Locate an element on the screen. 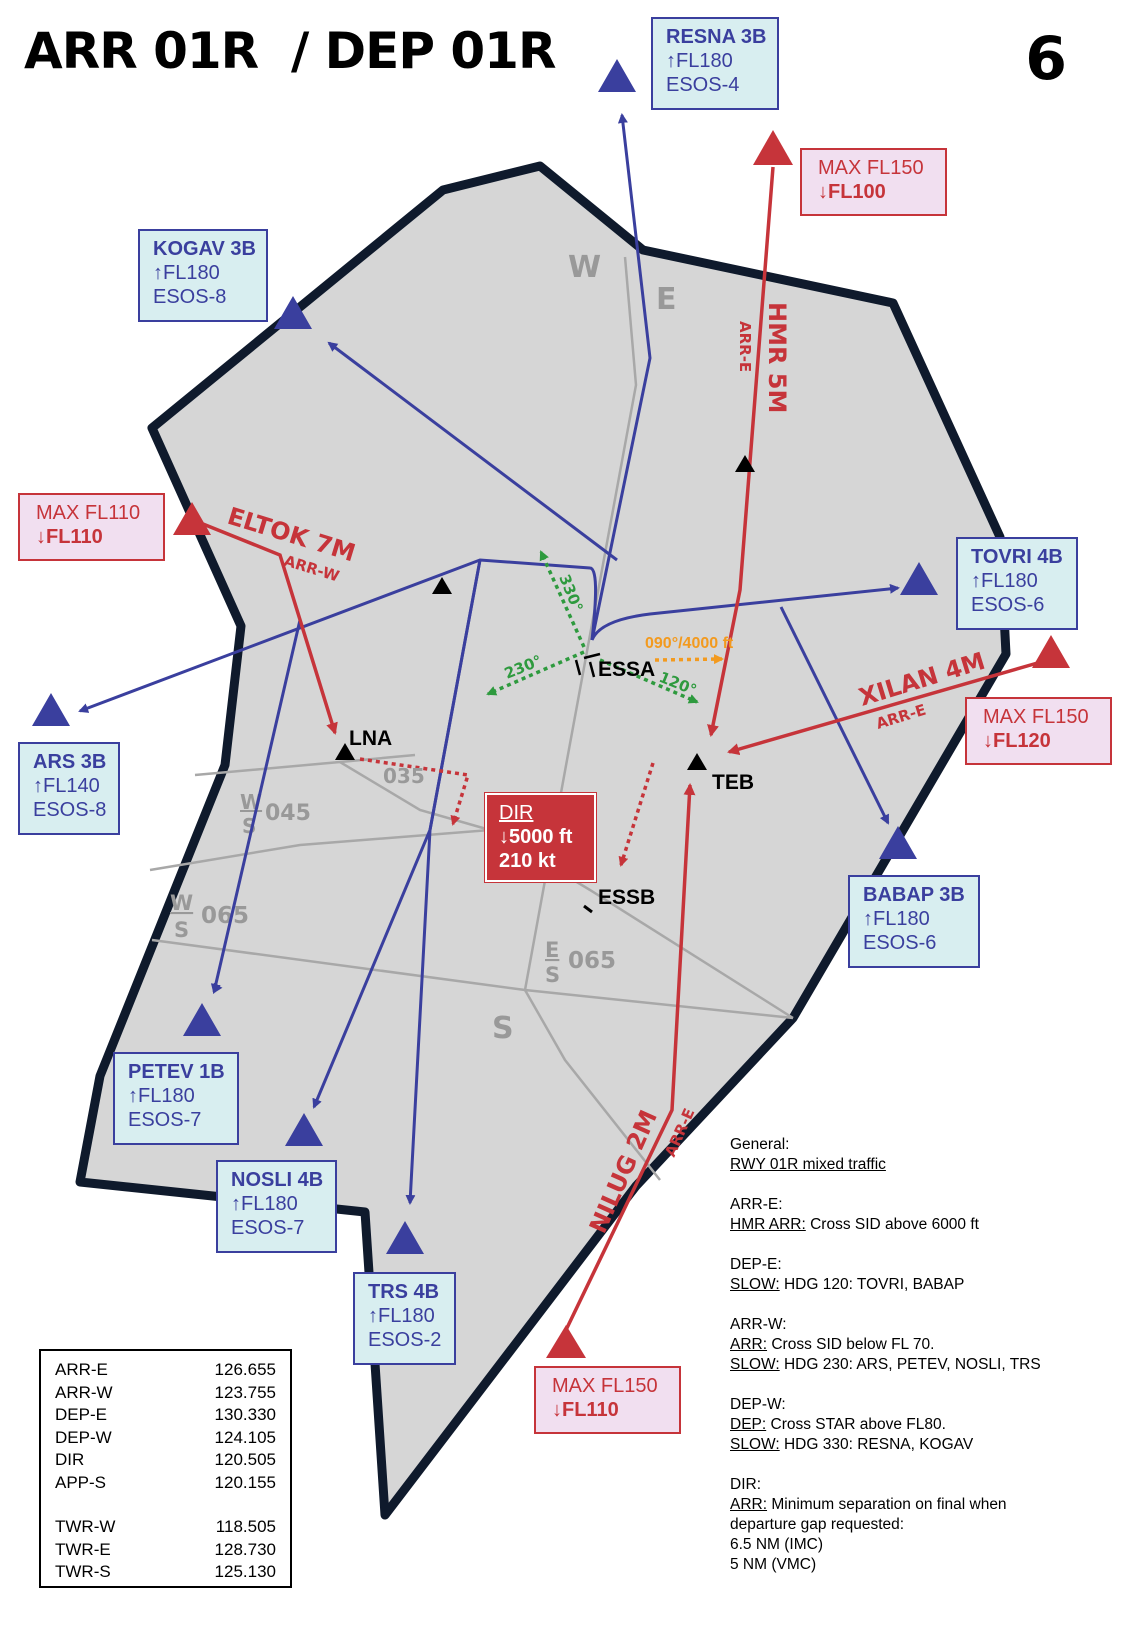 Image resolution: width=1125 pixels, height=1625 pixels. essb-label: ESSB is located at coordinates (626, 897).